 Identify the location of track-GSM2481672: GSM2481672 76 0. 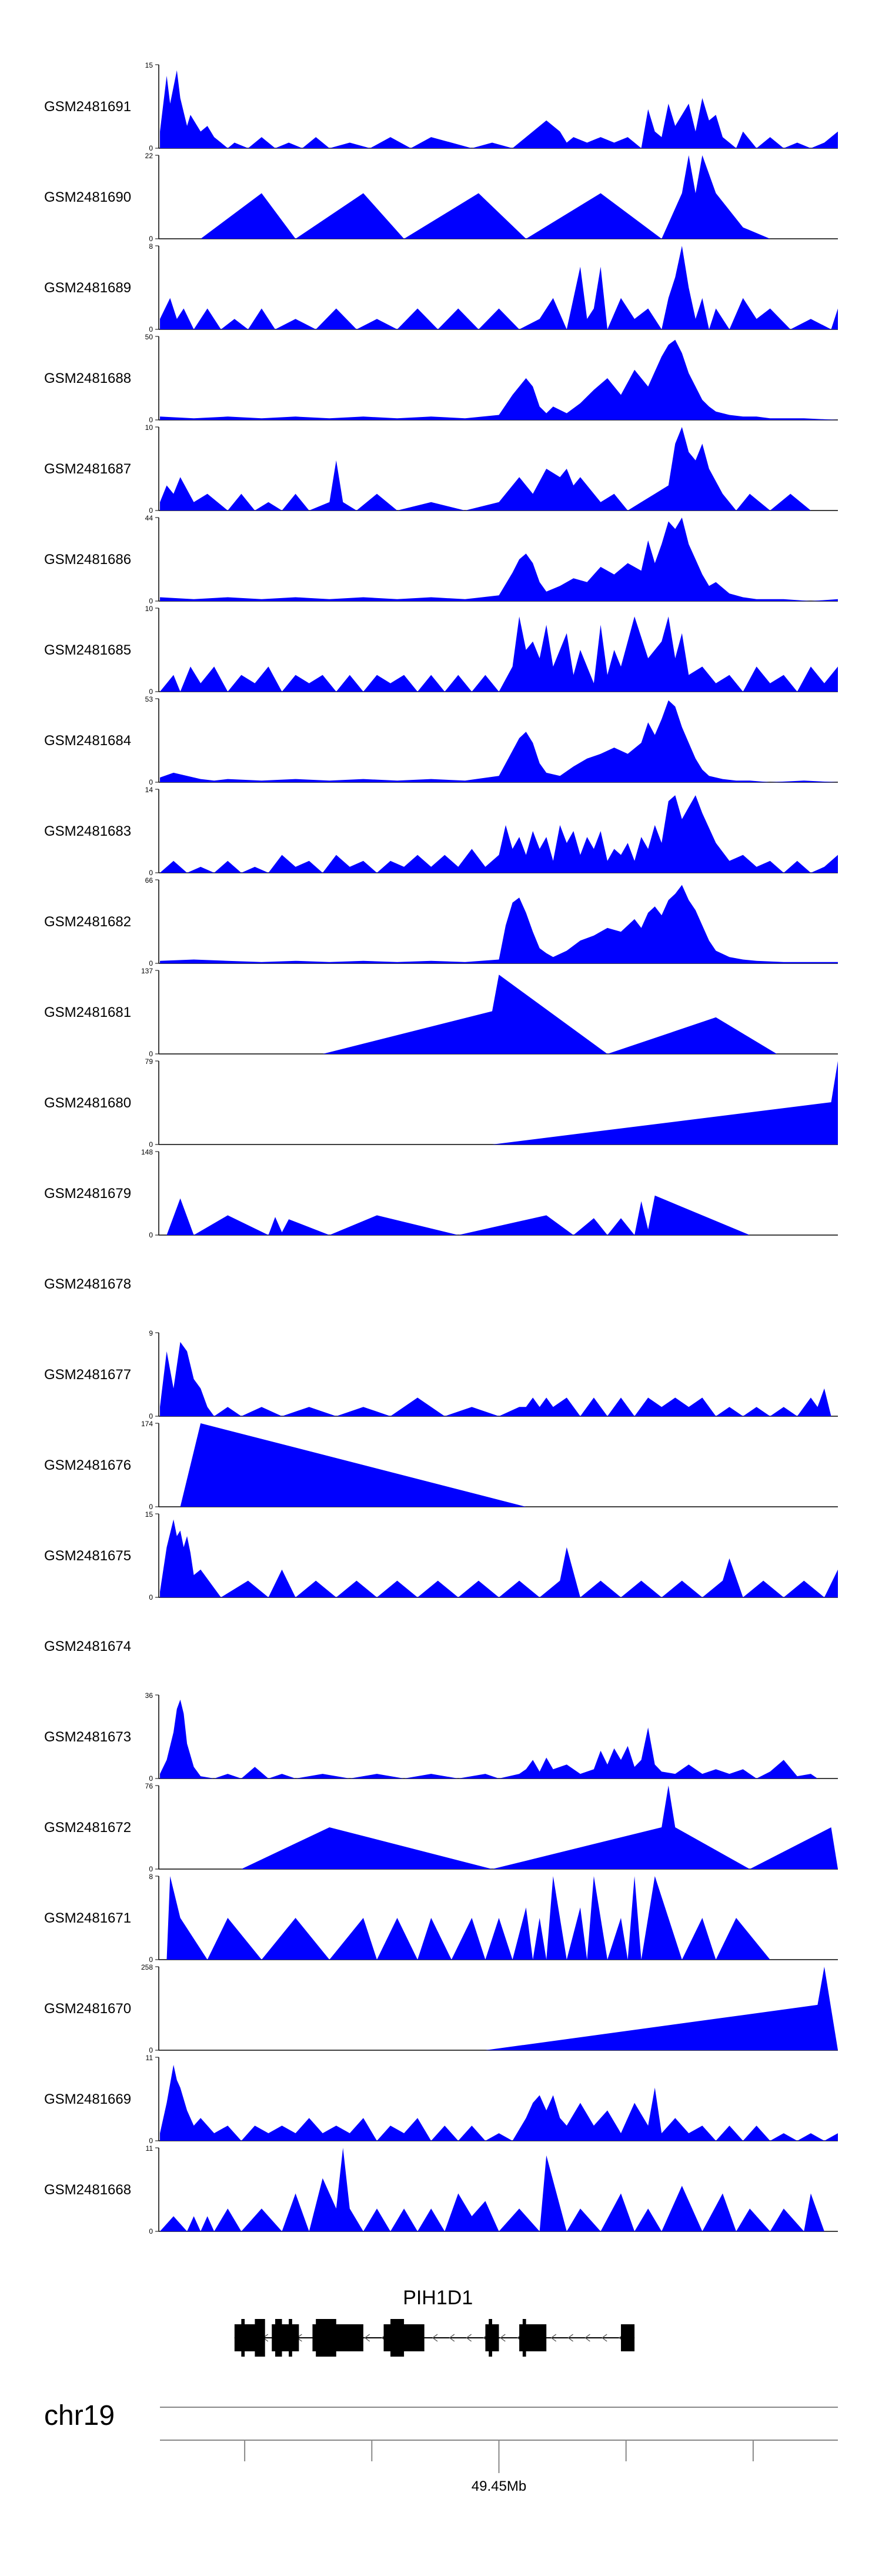
(441, 1827).